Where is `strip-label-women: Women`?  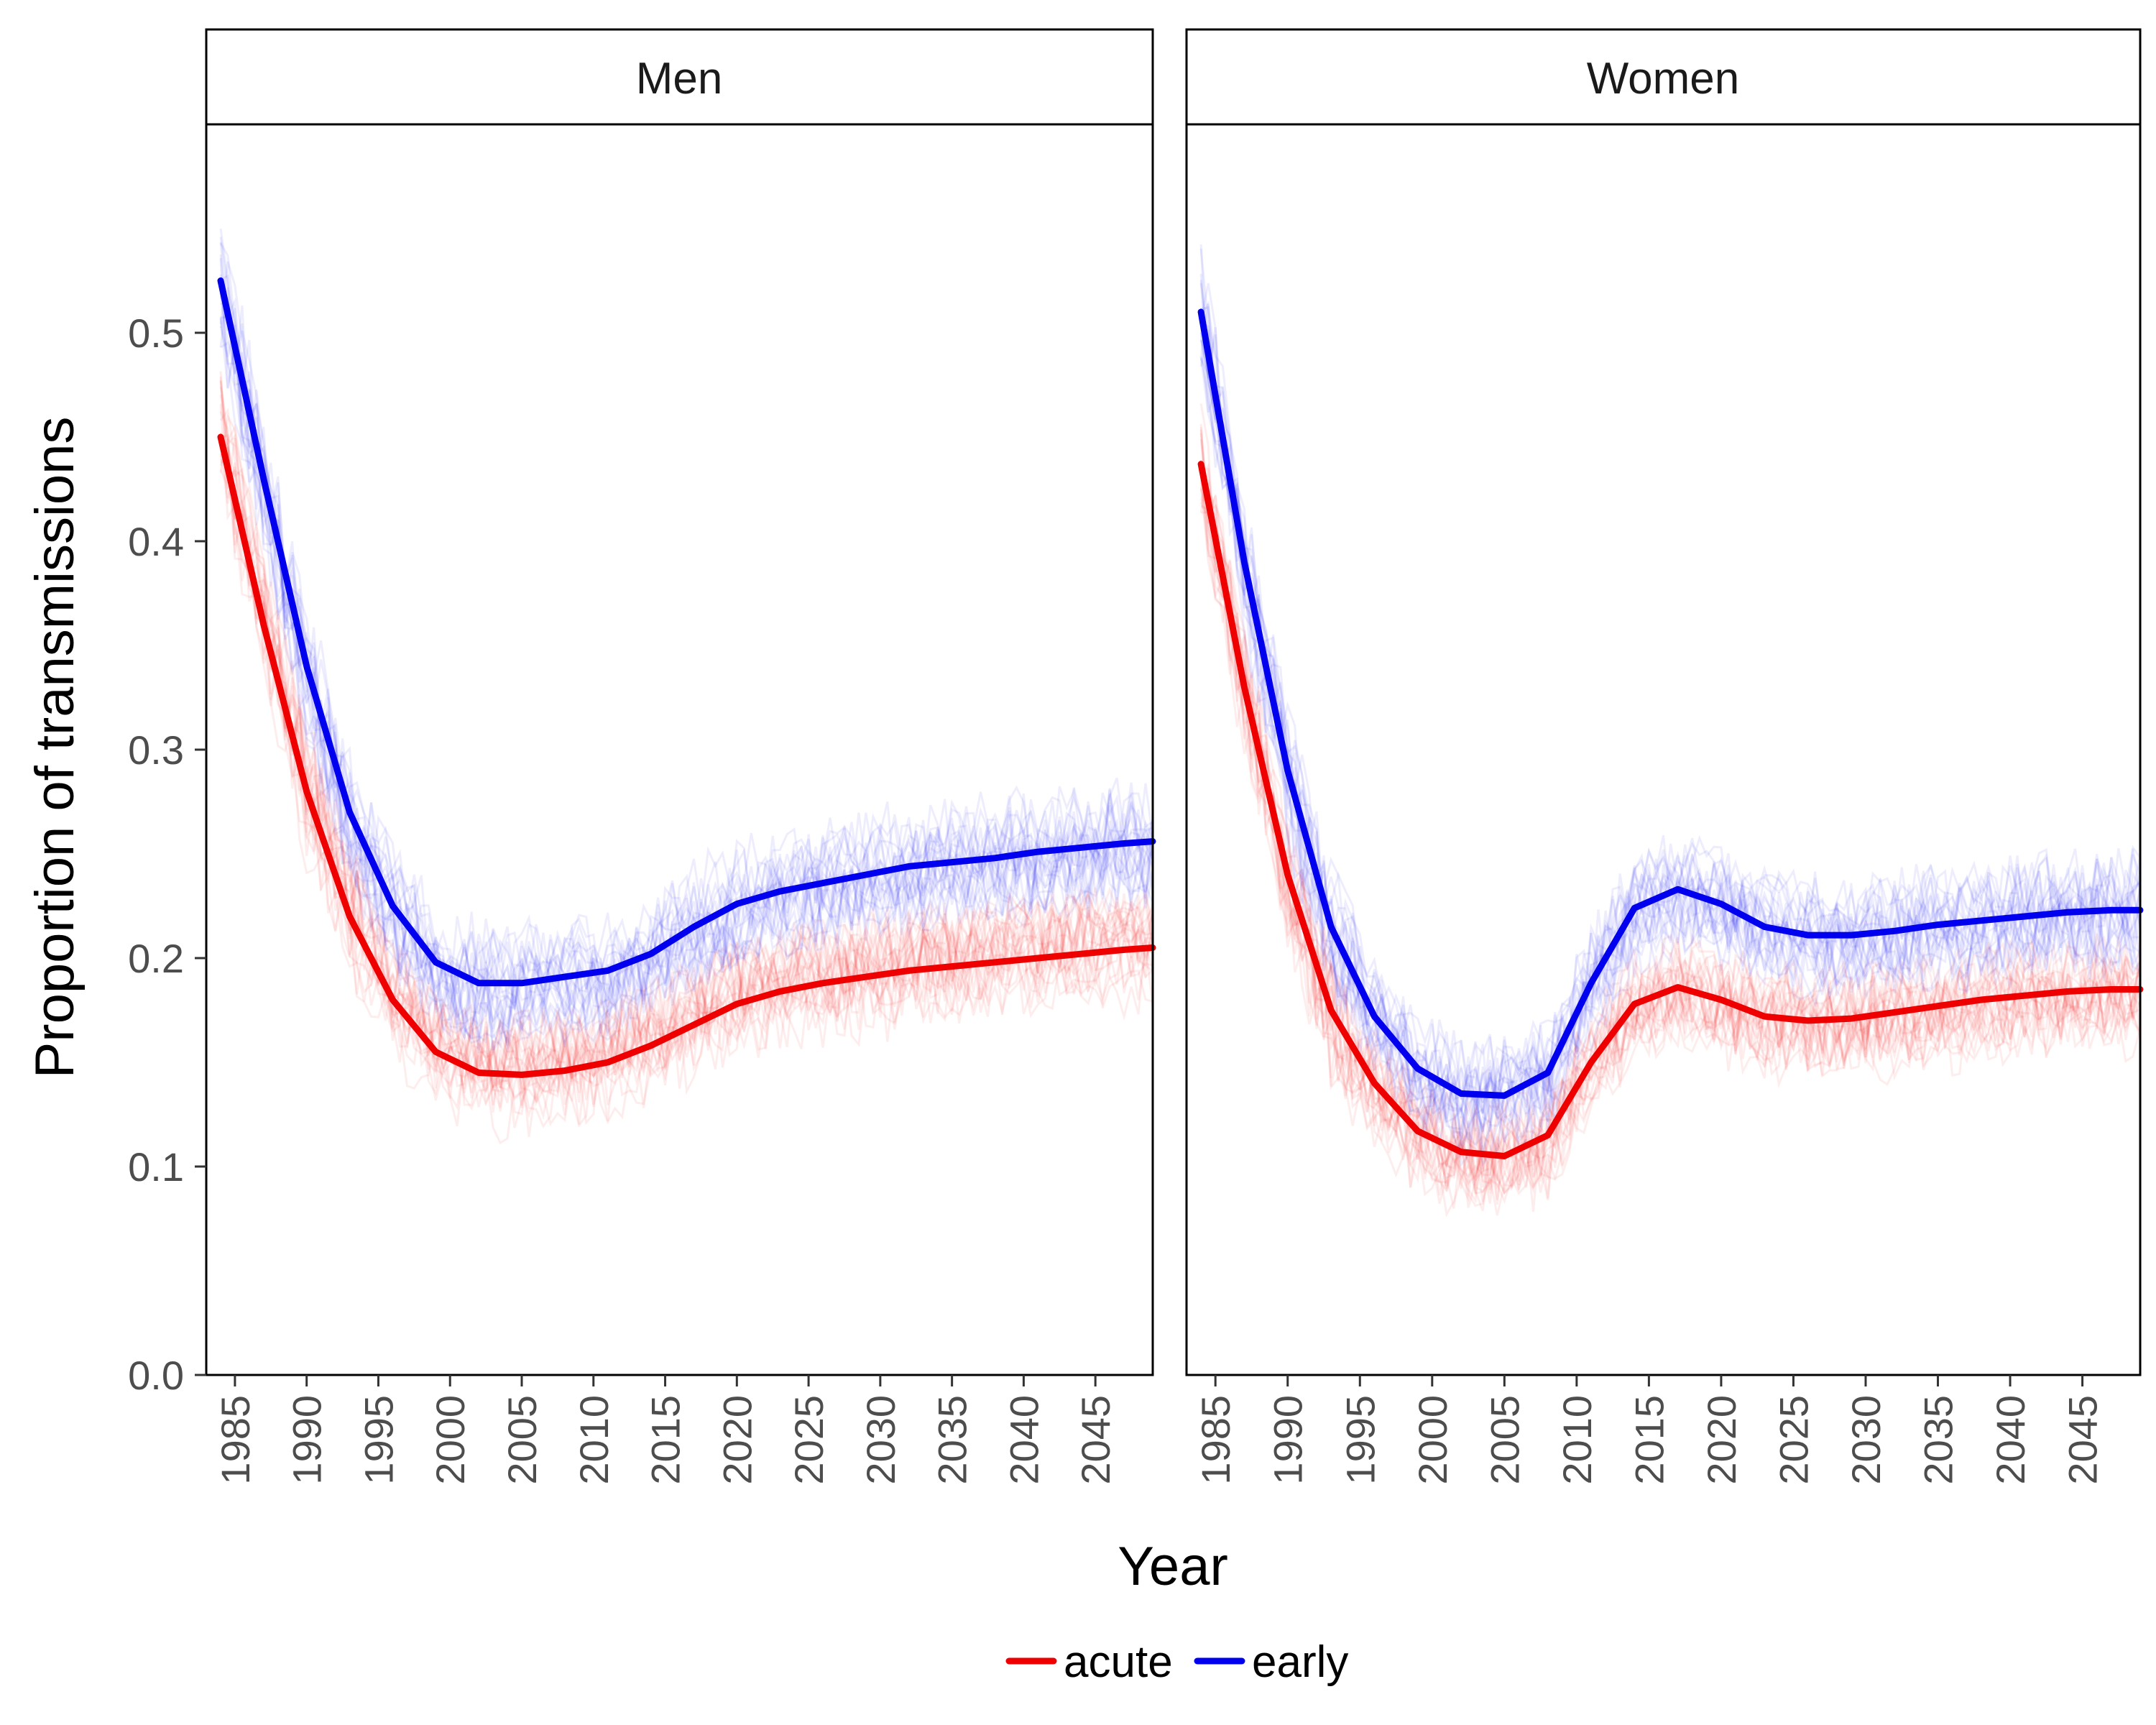 strip-label-women: Women is located at coordinates (1664, 79).